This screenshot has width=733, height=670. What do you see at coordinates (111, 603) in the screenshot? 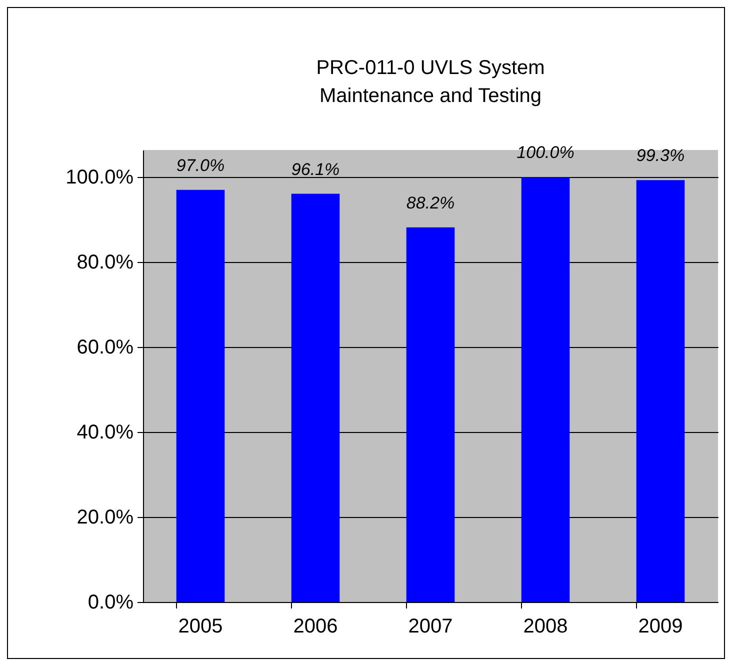
I see `y-tick-label: 0.0%` at bounding box center [111, 603].